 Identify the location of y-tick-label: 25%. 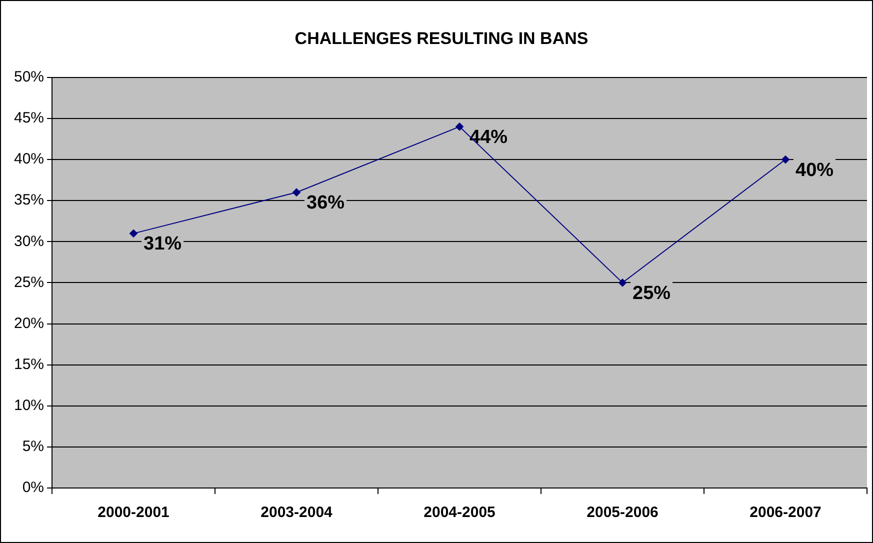
(29, 282).